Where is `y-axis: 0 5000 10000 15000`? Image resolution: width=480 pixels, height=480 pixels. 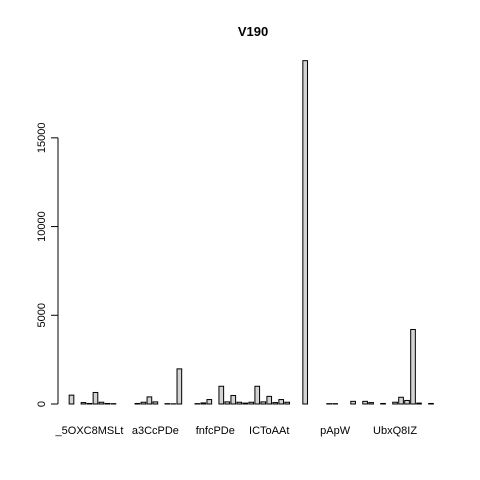
y-axis: 0 5000 10000 15000 is located at coordinates (47, 265).